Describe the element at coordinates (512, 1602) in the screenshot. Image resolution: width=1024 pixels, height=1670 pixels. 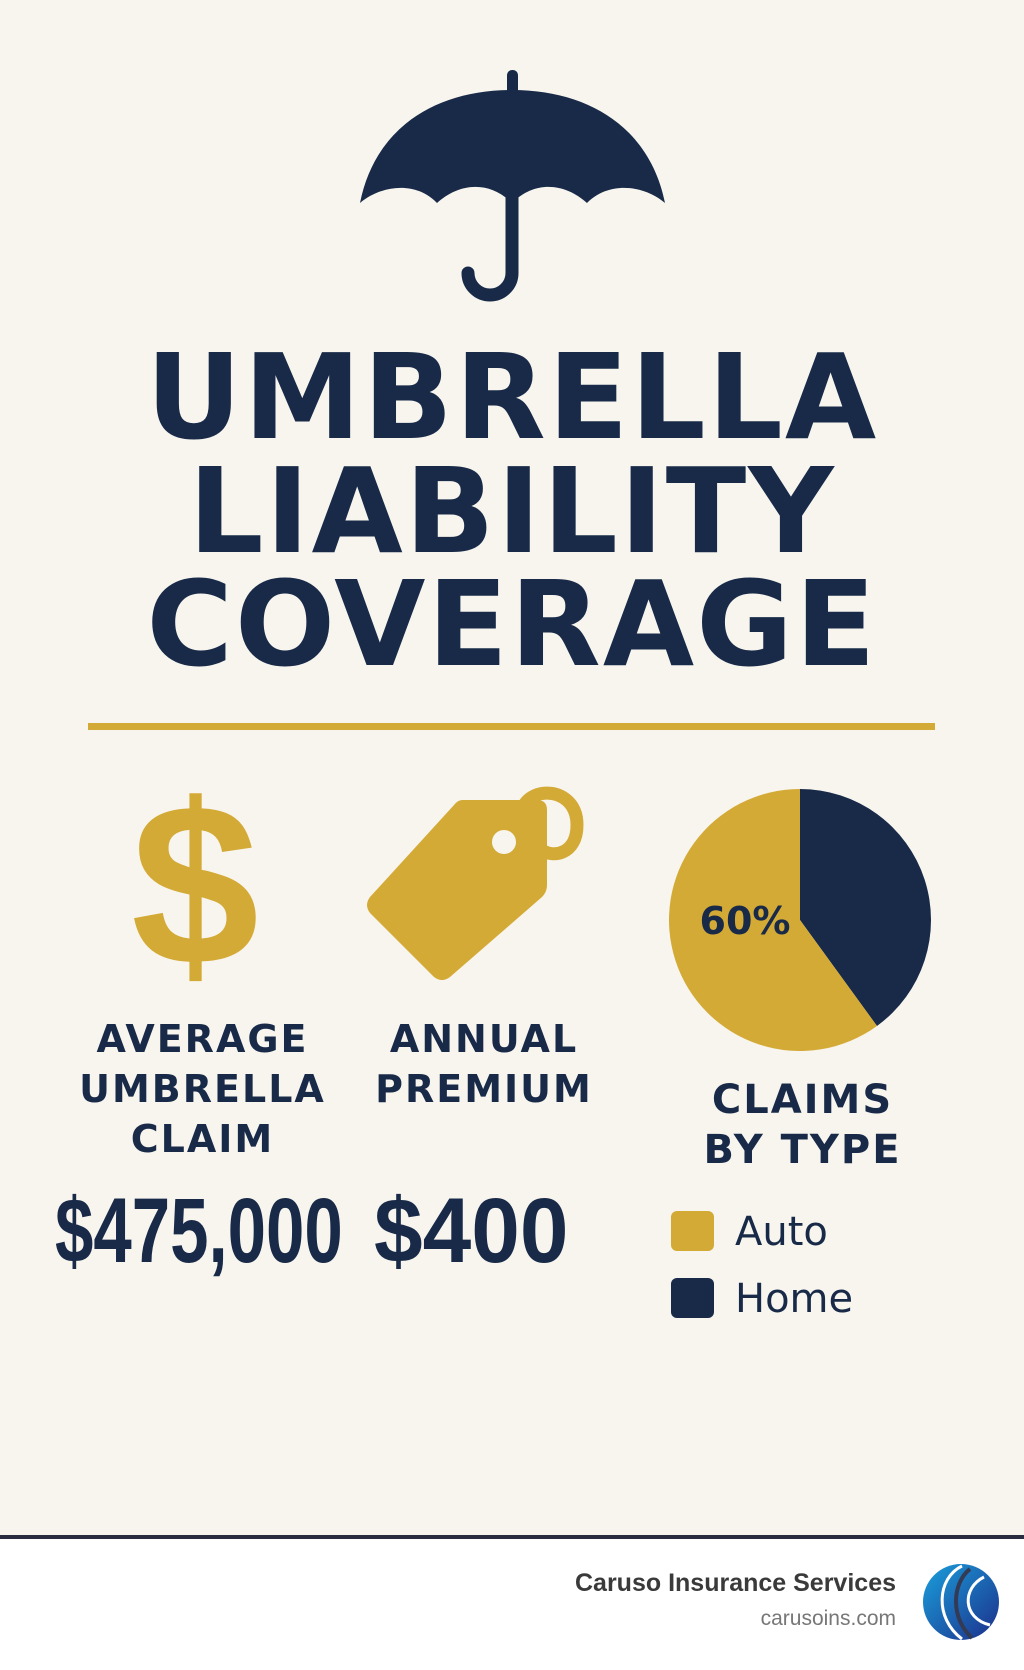
I see `footer: Caruso Insurance Services carusoins.com` at that location.